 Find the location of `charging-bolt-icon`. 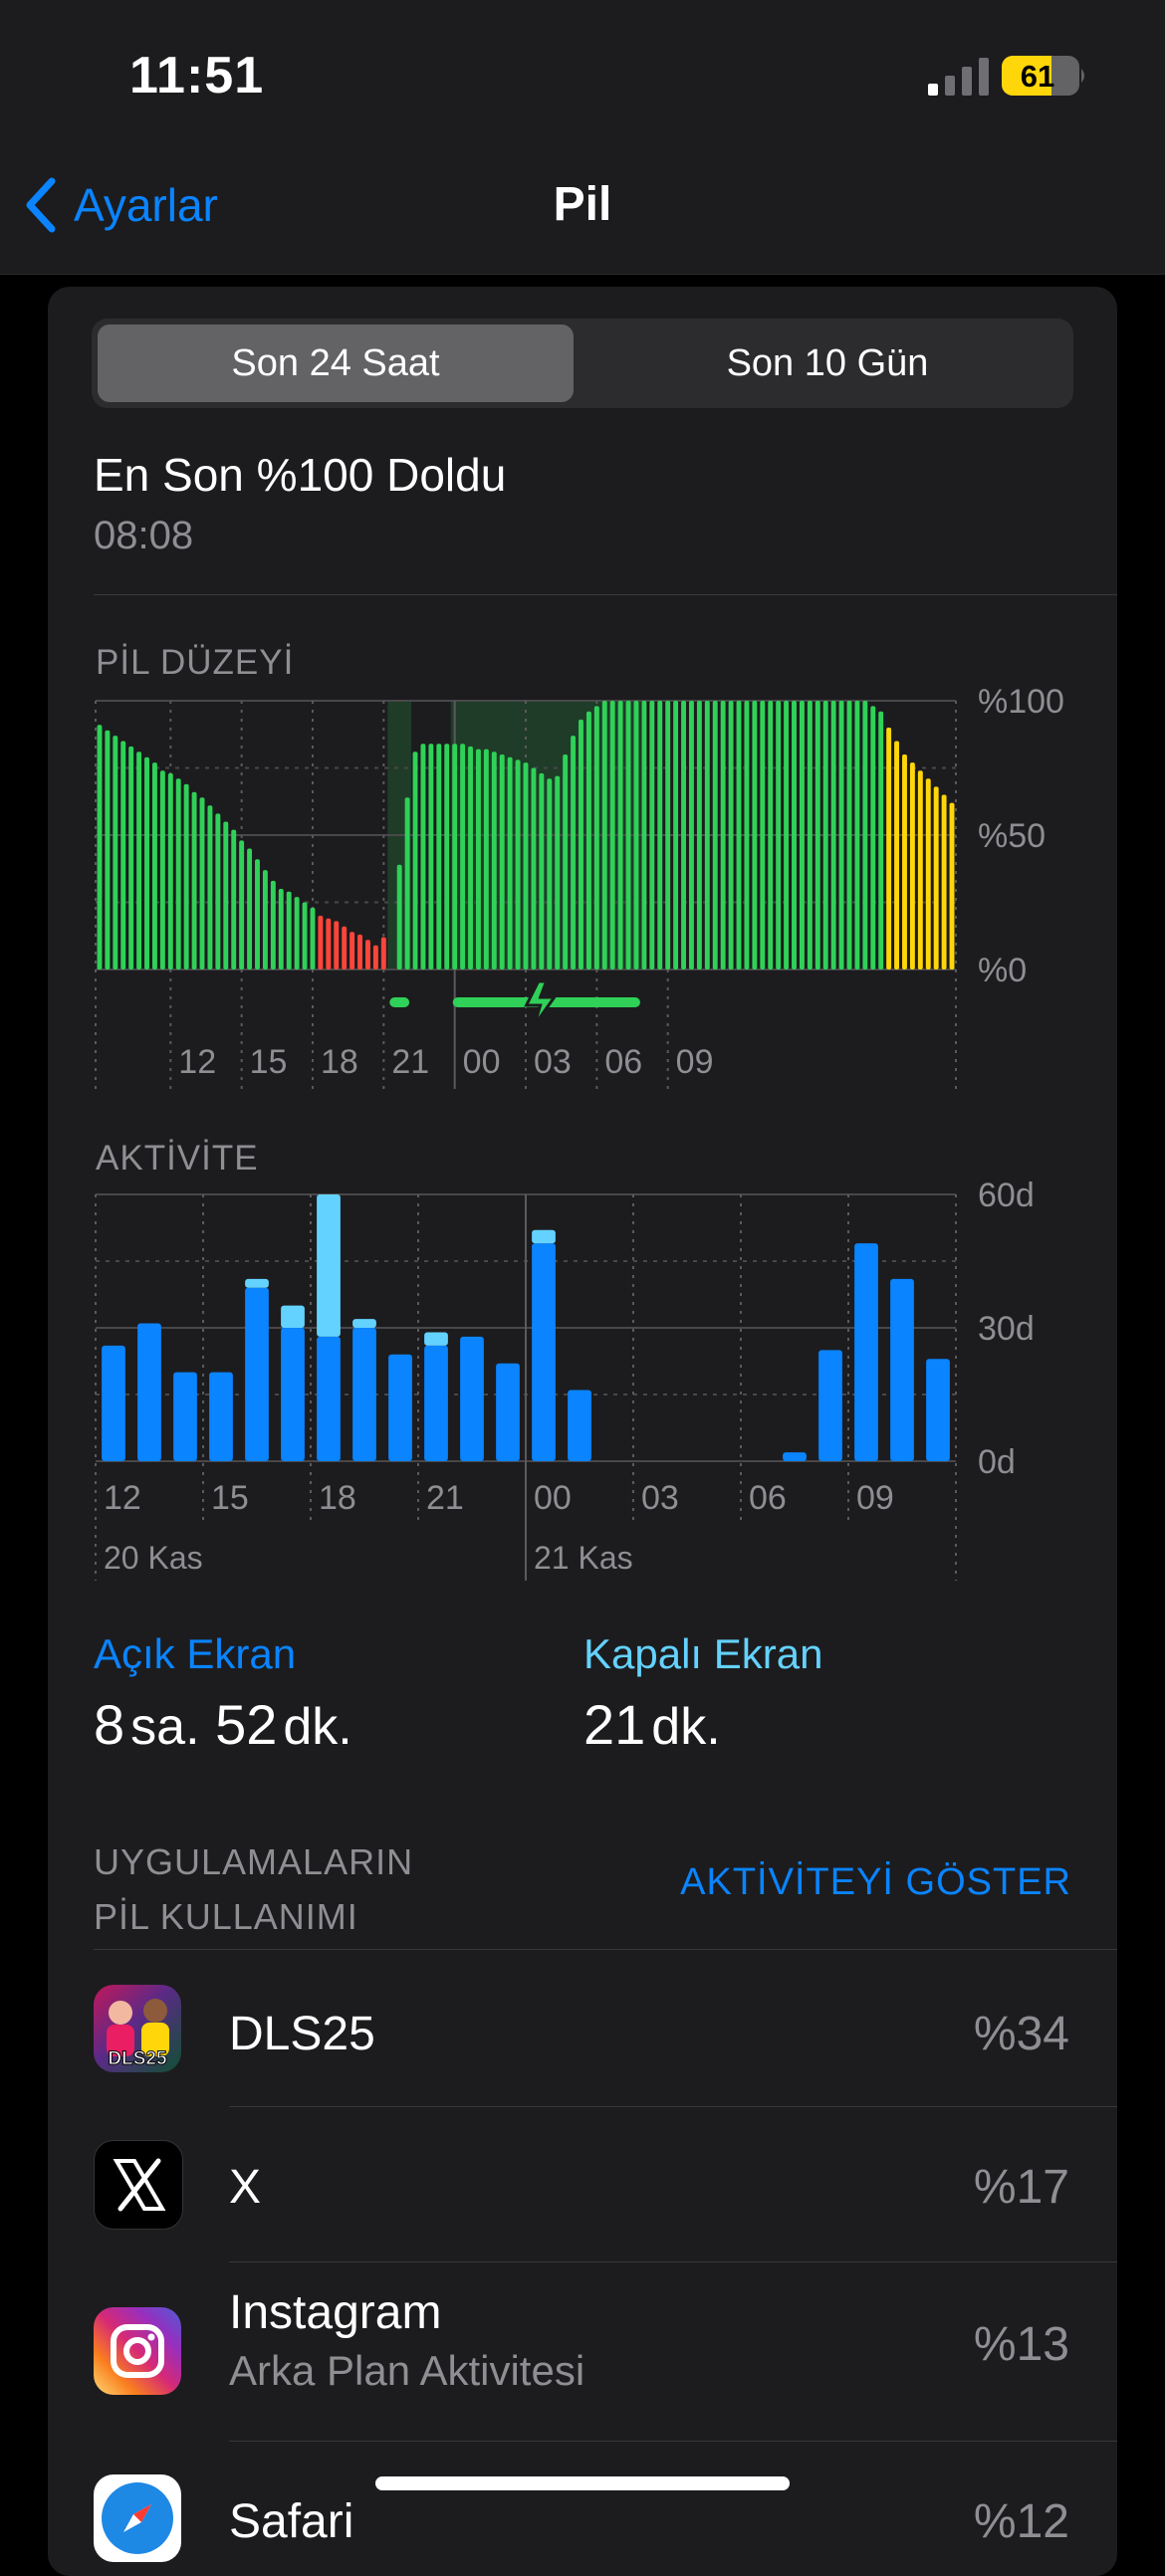

charging-bolt-icon is located at coordinates (541, 1002).